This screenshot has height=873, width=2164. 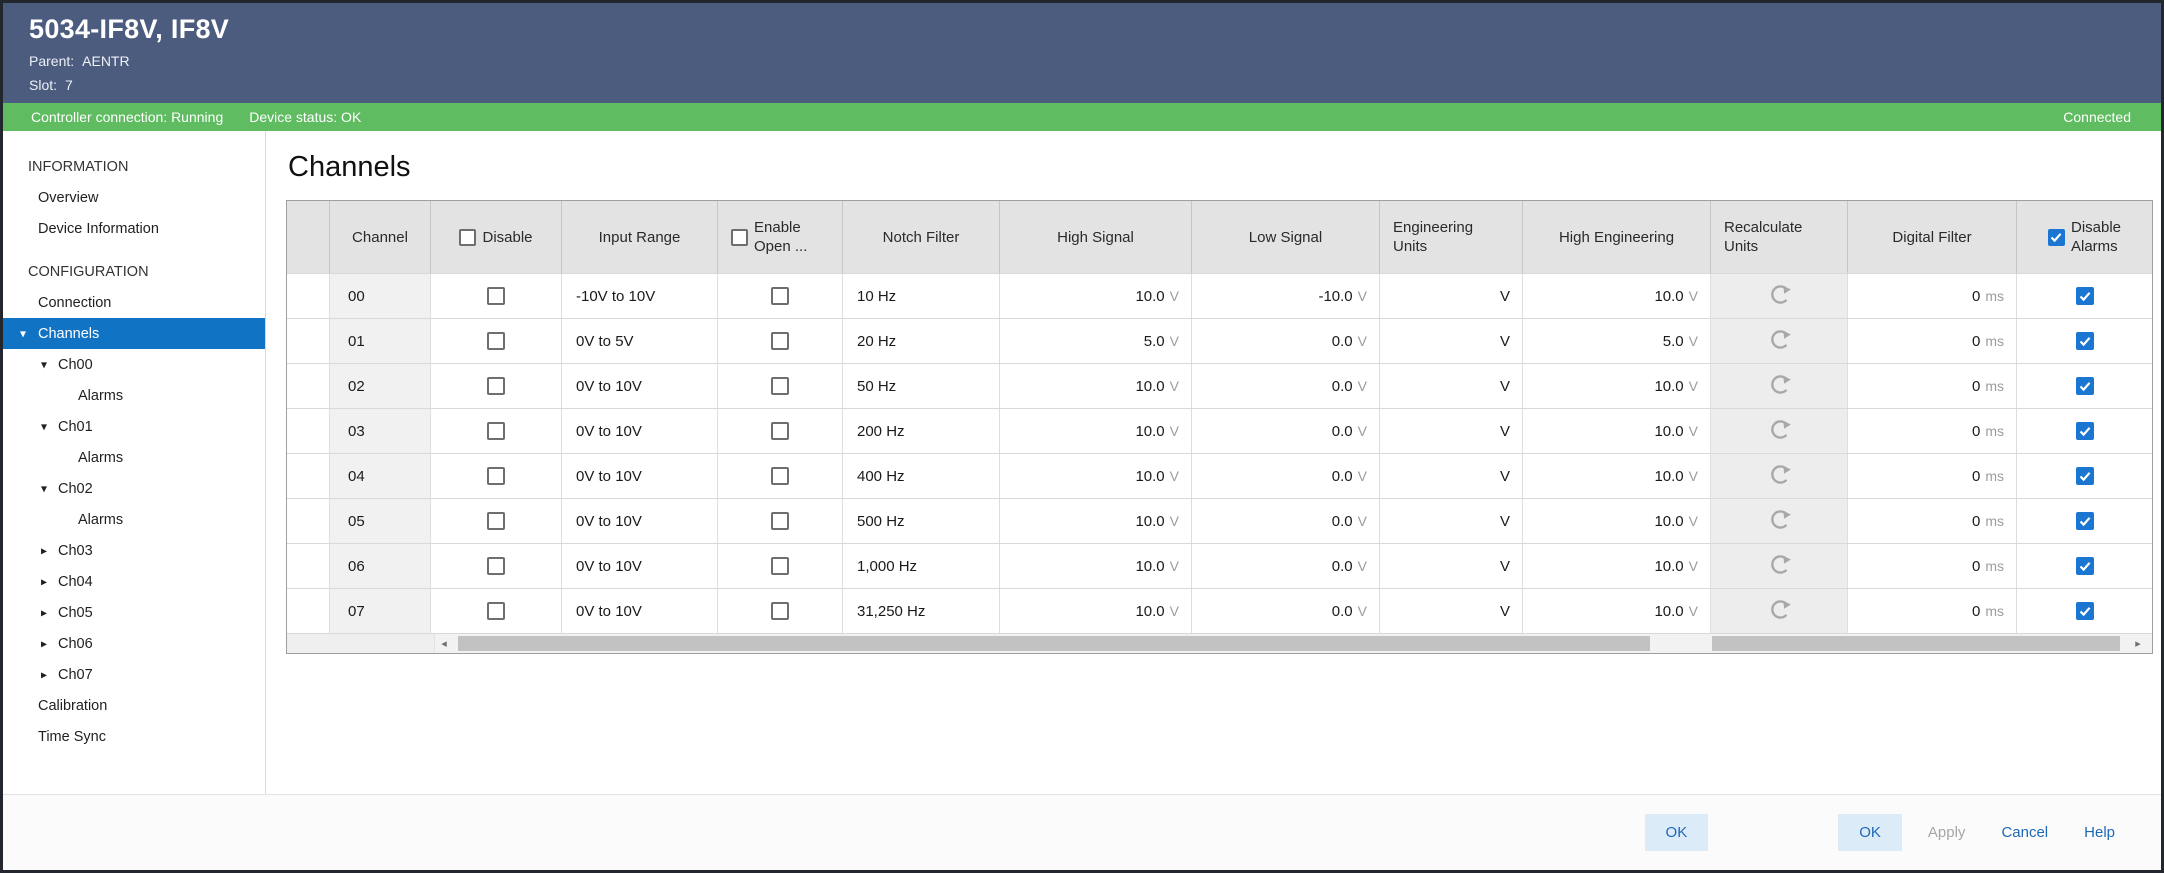 What do you see at coordinates (640, 296) in the screenshot?
I see `input-range-cell: -10V to 10V` at bounding box center [640, 296].